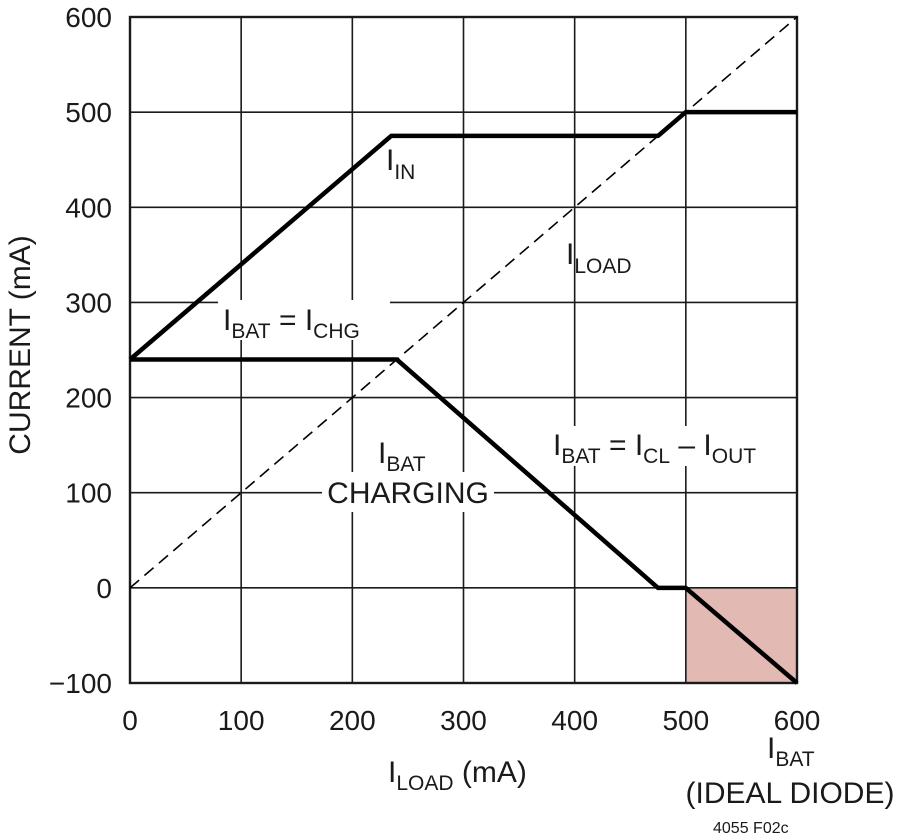 This screenshot has width=900, height=839. What do you see at coordinates (382, 453) in the screenshot?
I see `annotation-ibat-charging-main: I` at bounding box center [382, 453].